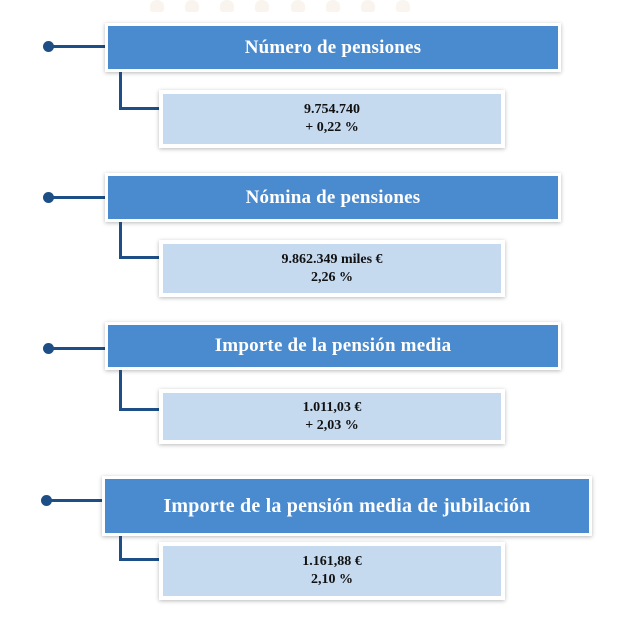  Describe the element at coordinates (332, 425) in the screenshot. I see `section-change: + 2,03 %` at that location.